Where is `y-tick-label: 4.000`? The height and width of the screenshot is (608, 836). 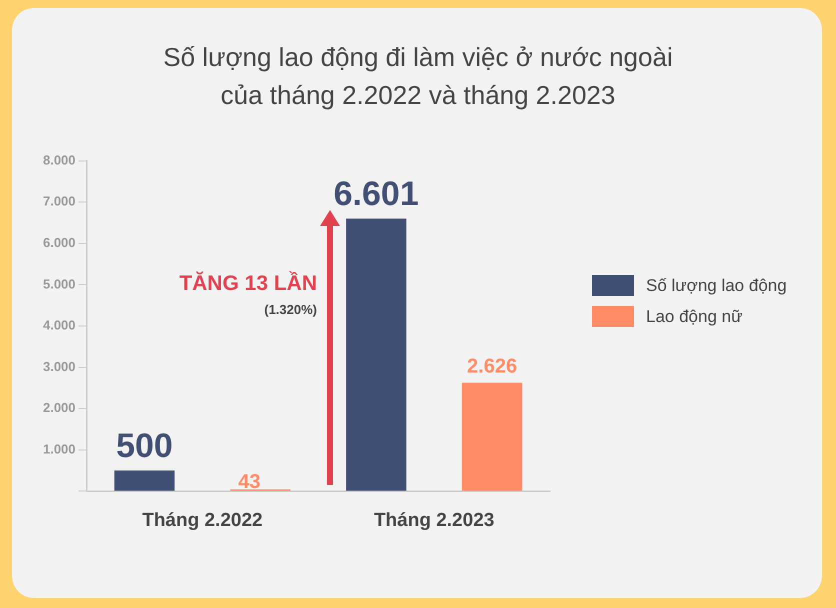 y-tick-label: 4.000 is located at coordinates (59, 325).